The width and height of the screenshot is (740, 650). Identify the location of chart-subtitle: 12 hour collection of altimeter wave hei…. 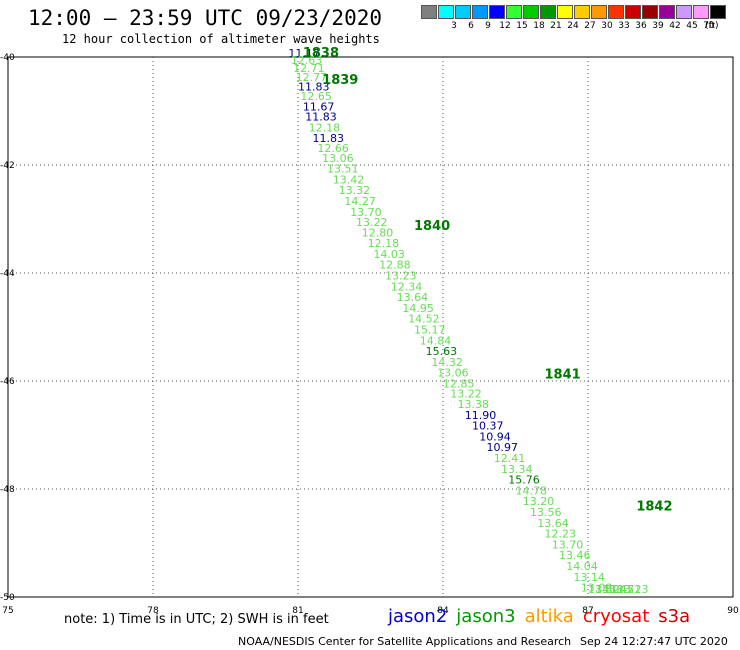
(221, 39).